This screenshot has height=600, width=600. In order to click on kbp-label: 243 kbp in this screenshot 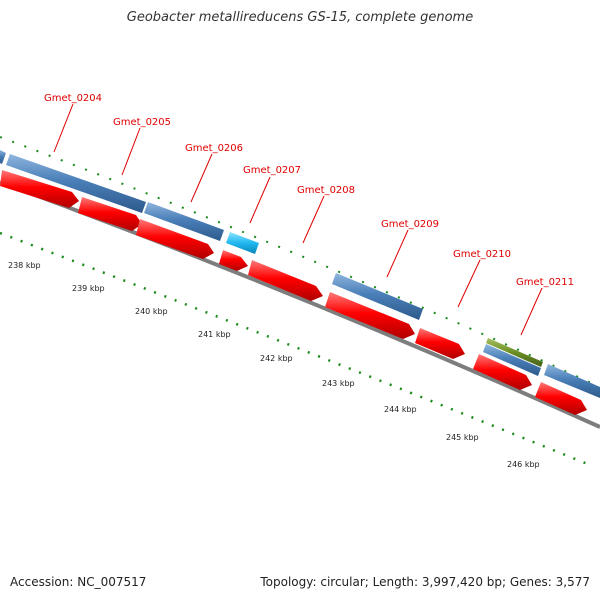, I will do `click(338, 383)`.